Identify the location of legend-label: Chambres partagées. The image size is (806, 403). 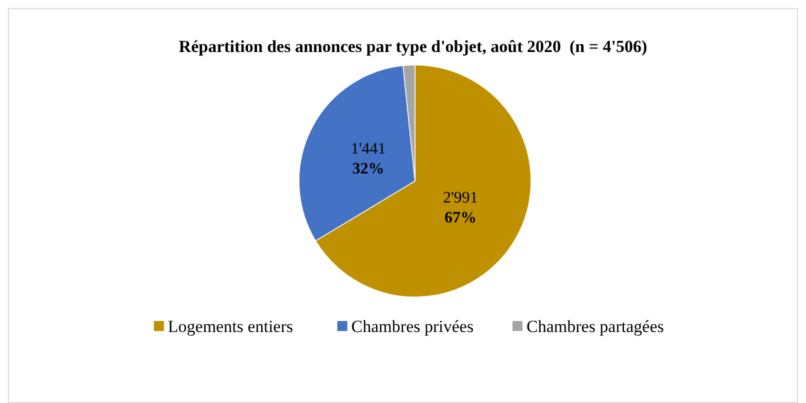
(595, 326).